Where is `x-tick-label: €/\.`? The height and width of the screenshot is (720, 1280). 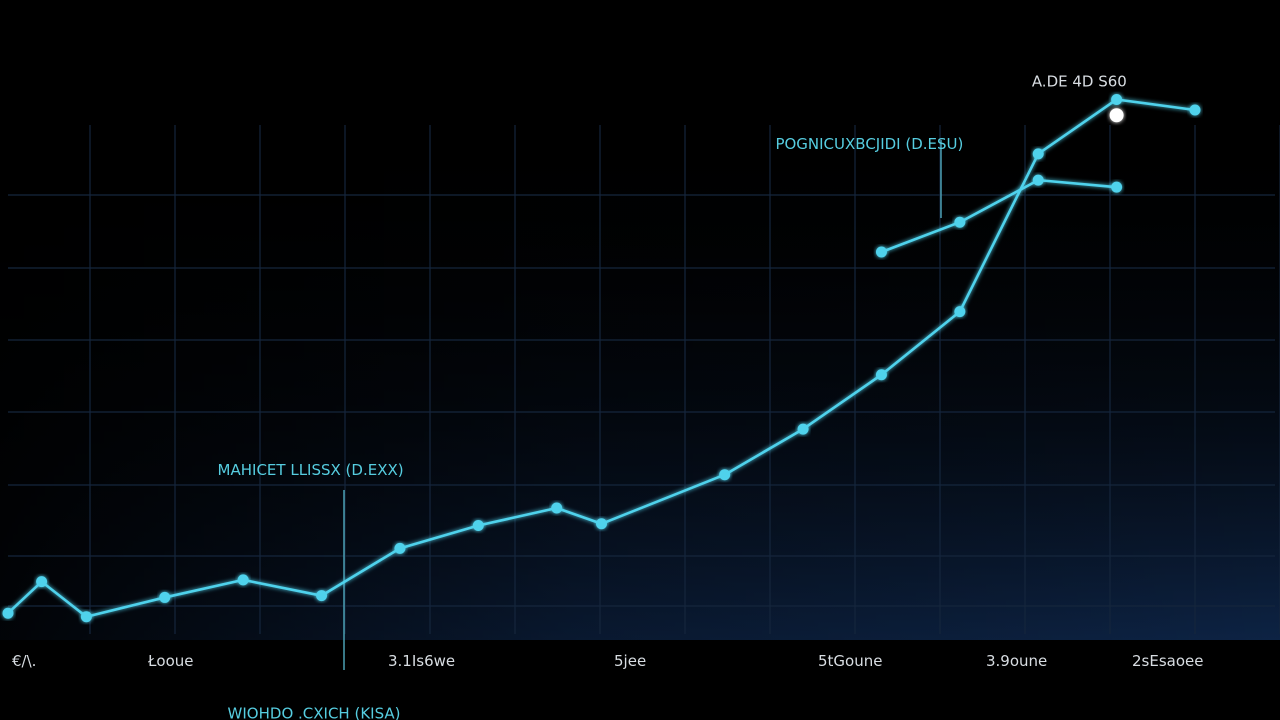
x-tick-label: €/\. is located at coordinates (24, 661).